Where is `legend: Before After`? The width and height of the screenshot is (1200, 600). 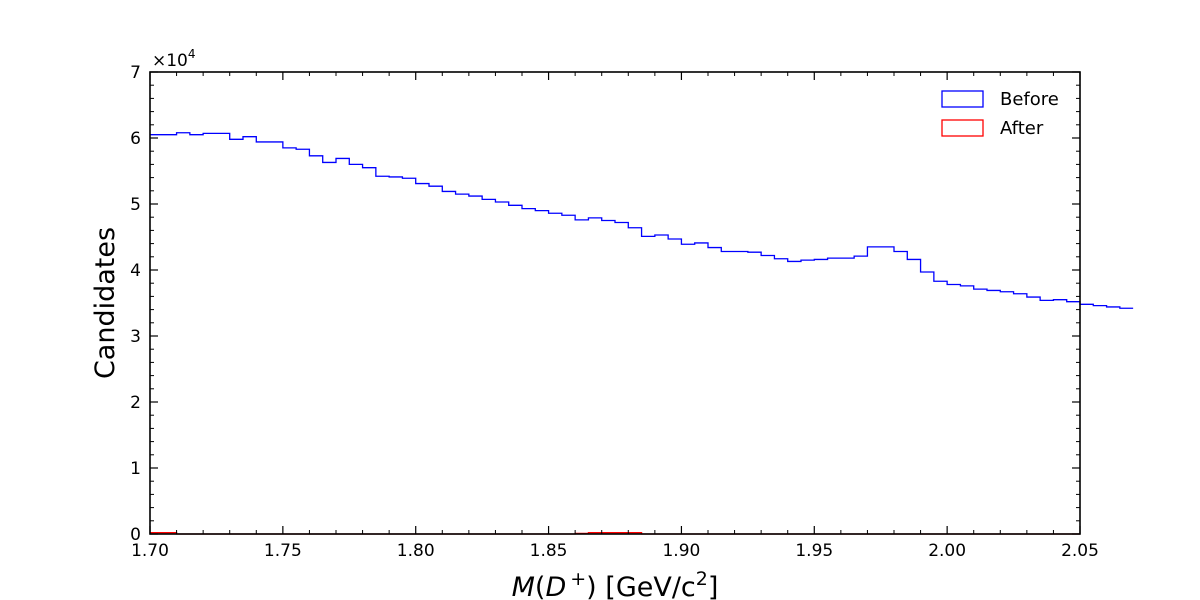 legend: Before After is located at coordinates (1000, 114).